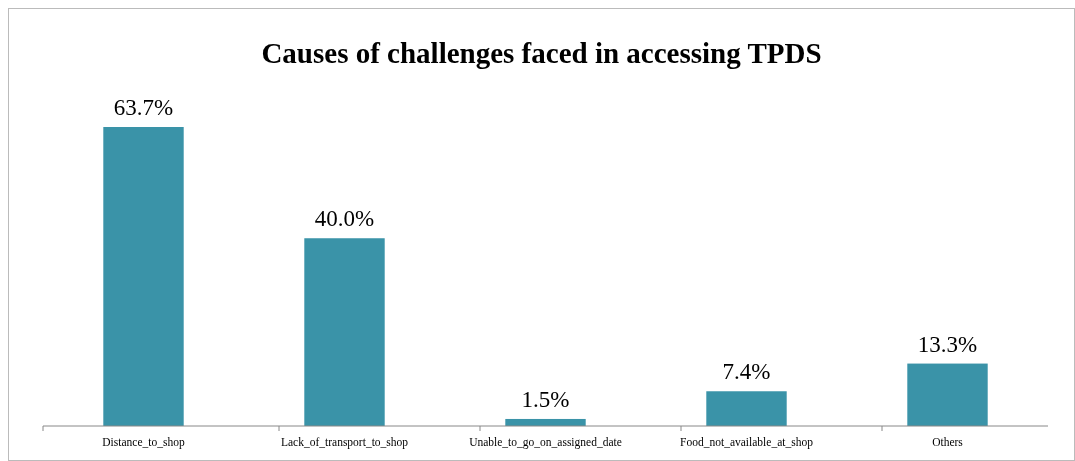  I want to click on x-tick-label: Food_not_available_at_shop, so click(747, 442).